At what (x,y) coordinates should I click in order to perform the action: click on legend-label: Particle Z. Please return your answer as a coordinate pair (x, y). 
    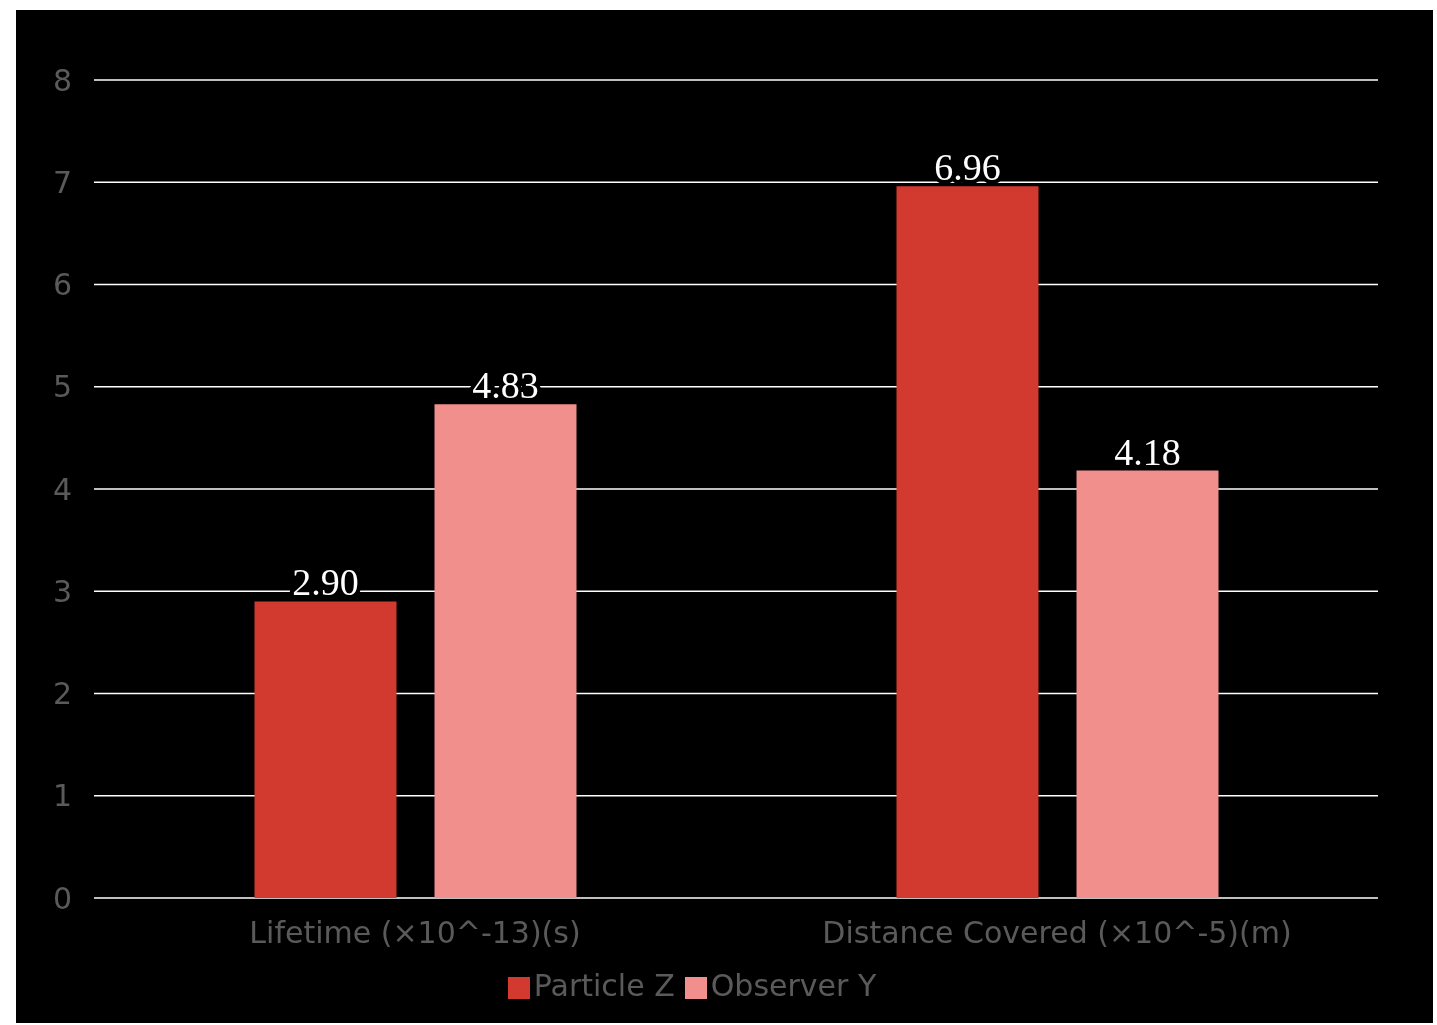
    Looking at the image, I should click on (604, 985).